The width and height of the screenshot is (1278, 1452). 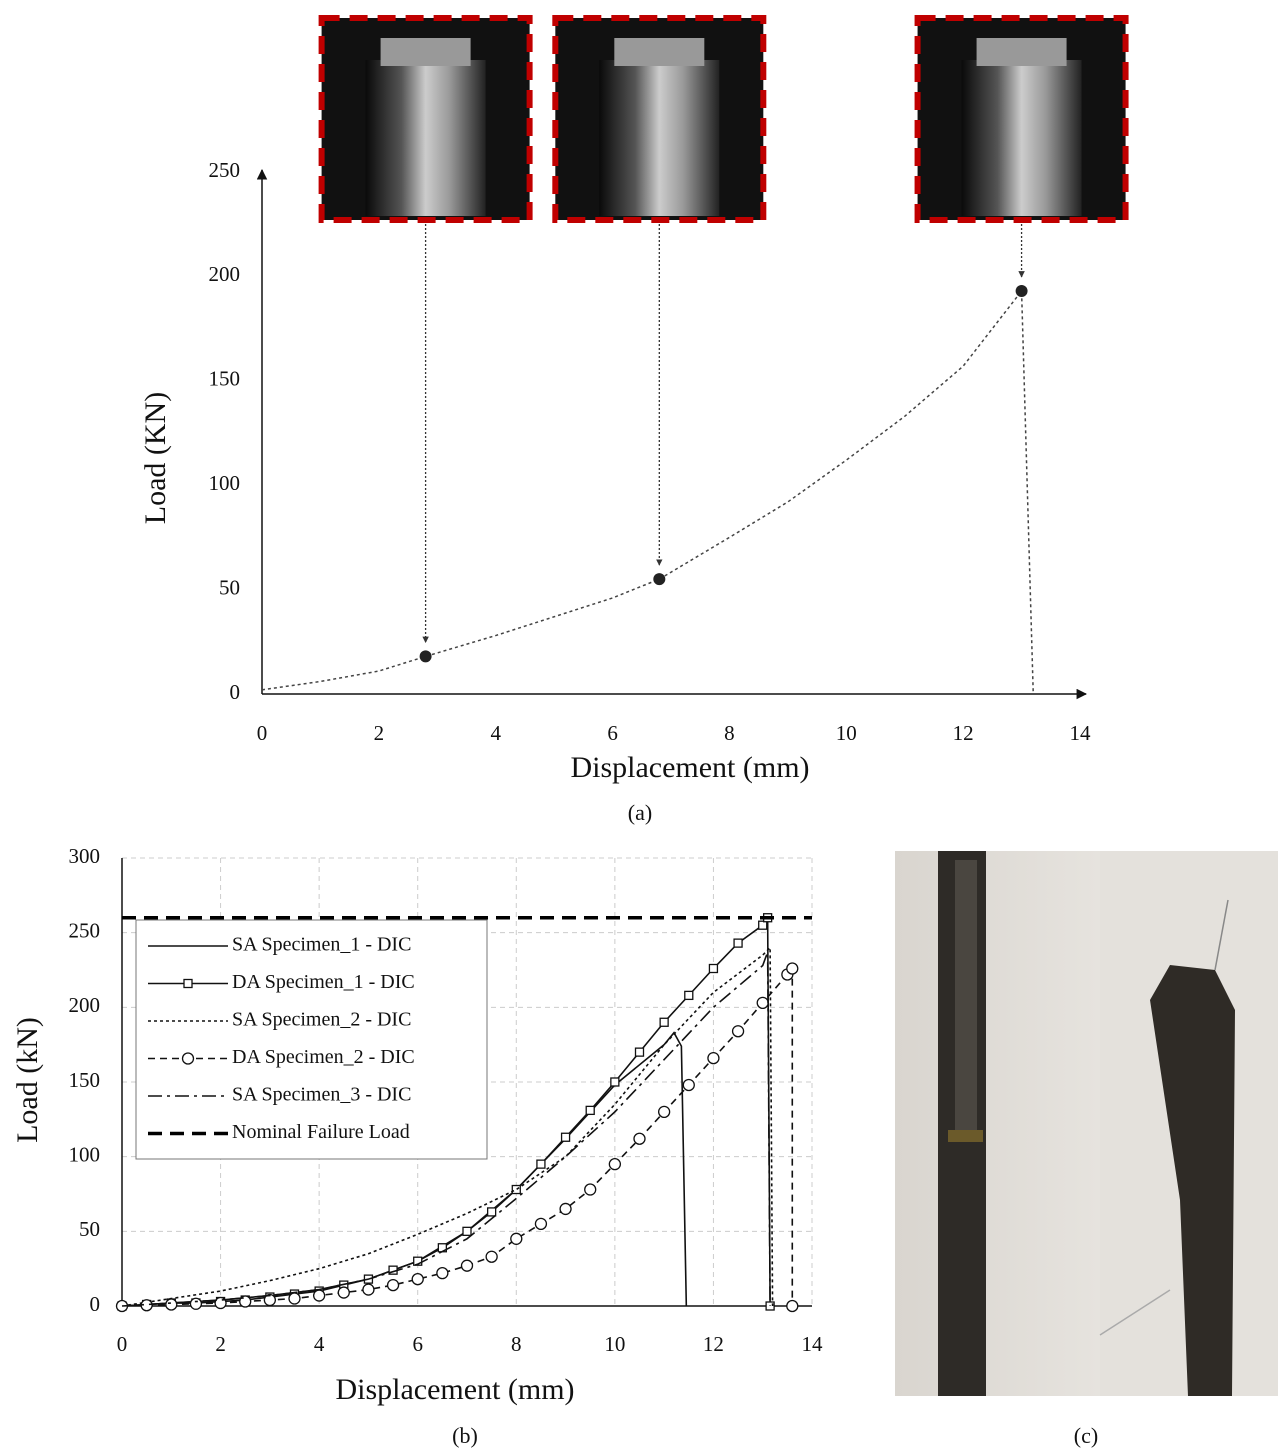 What do you see at coordinates (321, 1095) in the screenshot?
I see `legend-label: SA Specimen_3 - DIC` at bounding box center [321, 1095].